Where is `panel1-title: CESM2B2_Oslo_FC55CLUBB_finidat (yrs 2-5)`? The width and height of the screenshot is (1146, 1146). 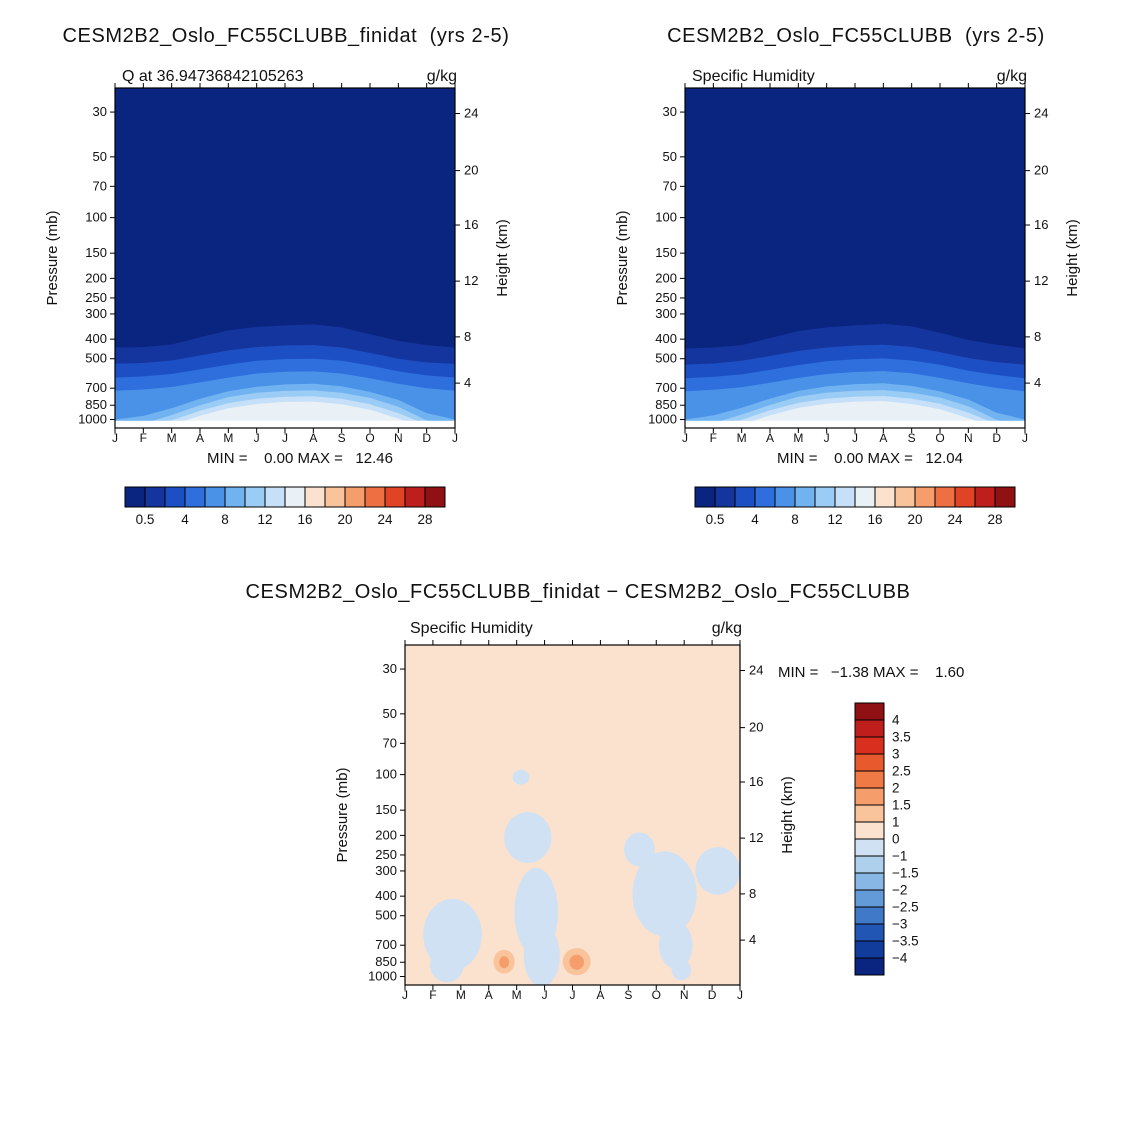
panel1-title: CESM2B2_Oslo_FC55CLUBB_finidat (yrs 2-5) is located at coordinates (286, 36).